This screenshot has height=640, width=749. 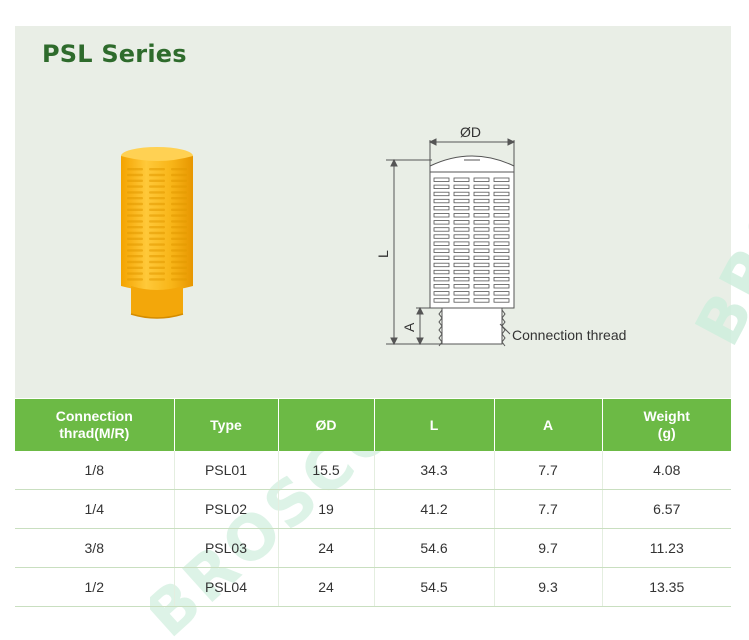 What do you see at coordinates (383, 254) in the screenshot?
I see `dimension-l-label: L` at bounding box center [383, 254].